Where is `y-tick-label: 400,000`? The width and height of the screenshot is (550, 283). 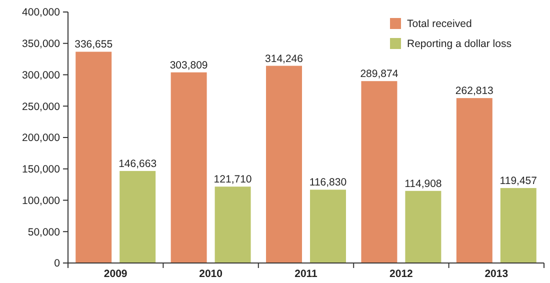 y-tick-label: 400,000 is located at coordinates (41, 12).